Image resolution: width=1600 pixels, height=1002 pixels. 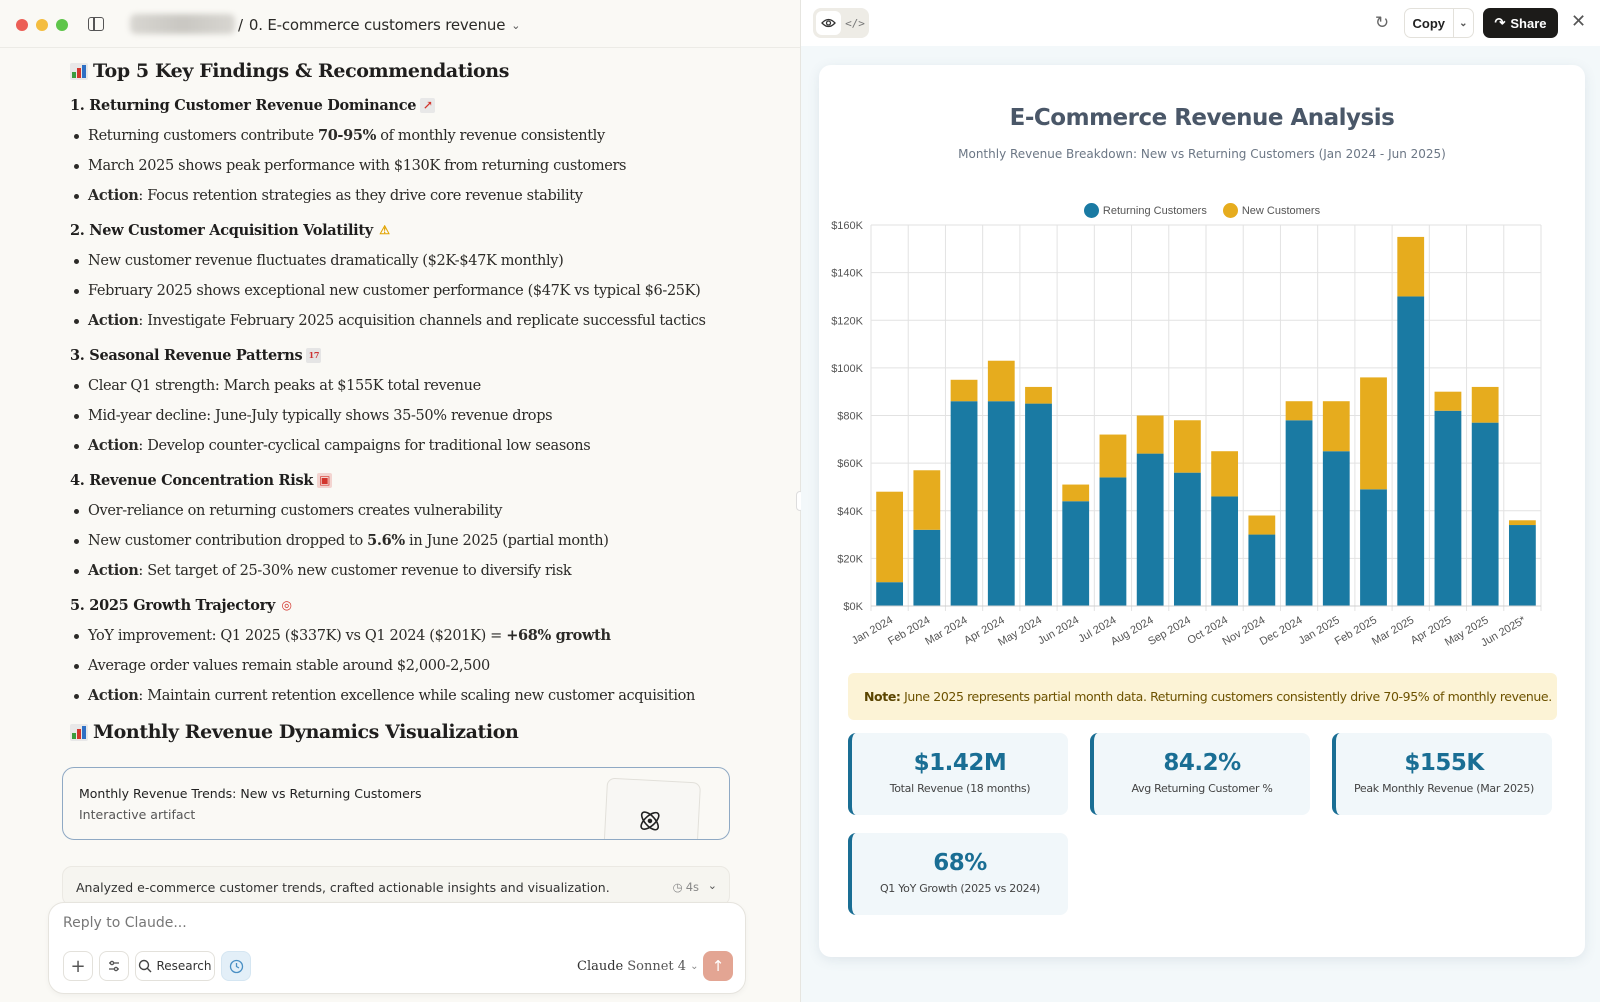 I want to click on y-tick-label: $80K, so click(x=850, y=417).